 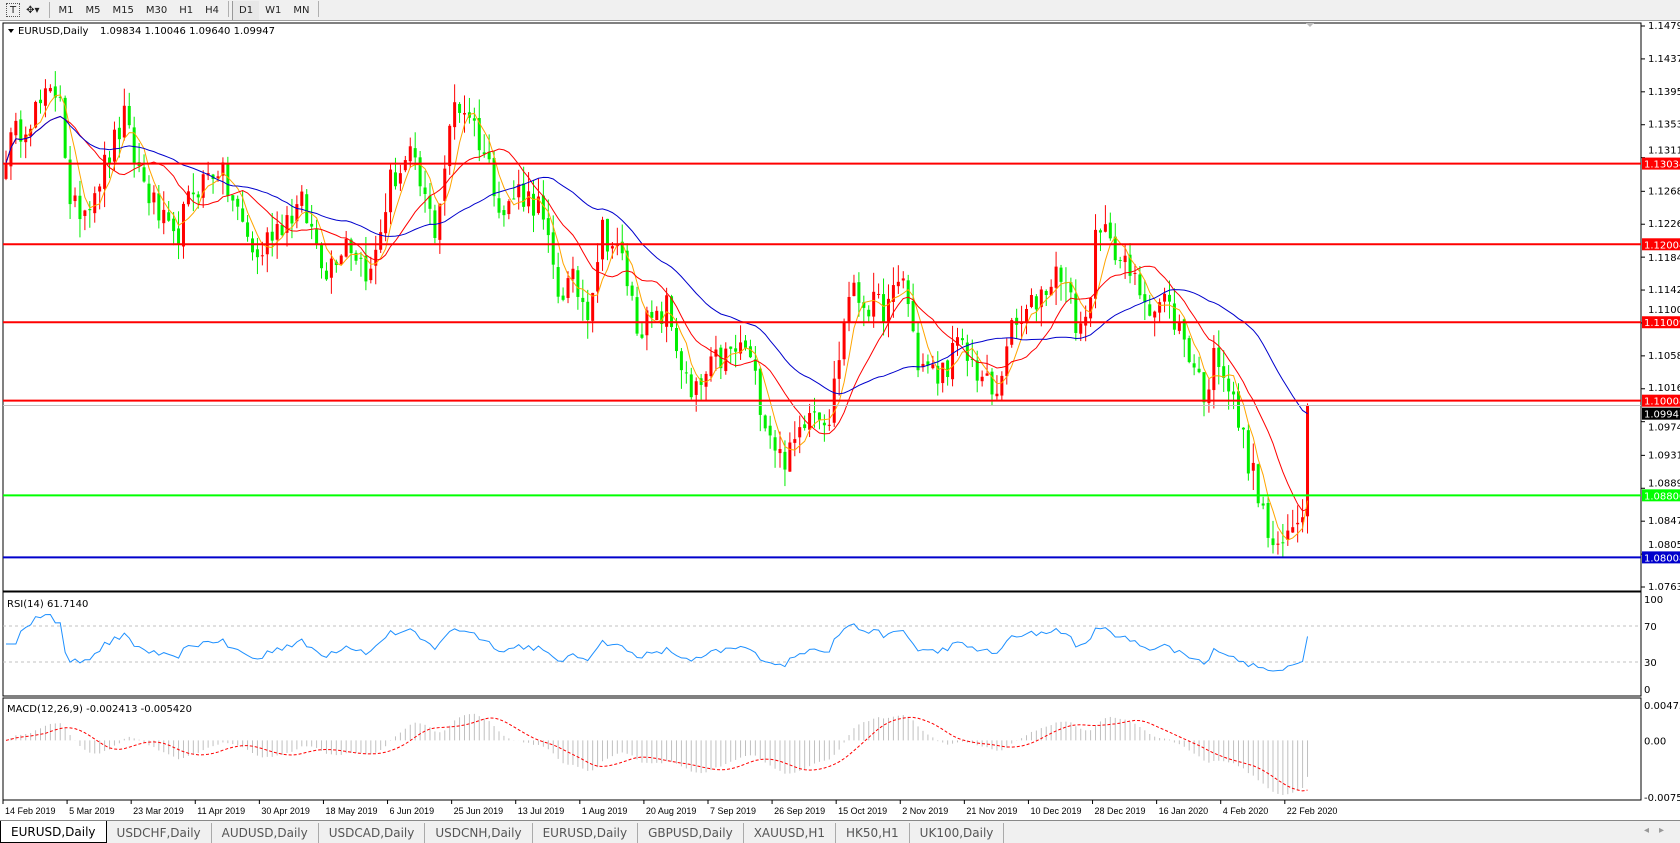 I want to click on timeframe-d1: D1, so click(x=246, y=10).